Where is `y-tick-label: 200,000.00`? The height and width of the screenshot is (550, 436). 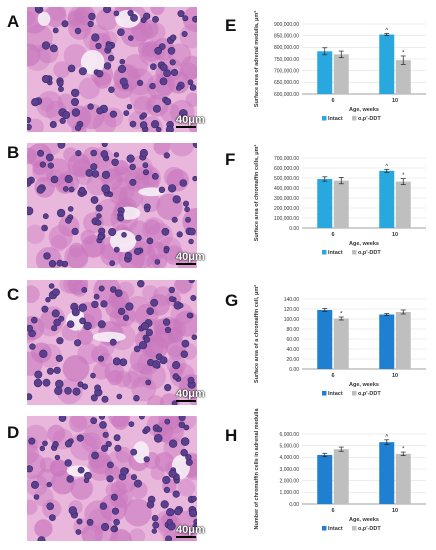
y-tick-label: 200,000.00 is located at coordinates (286, 209).